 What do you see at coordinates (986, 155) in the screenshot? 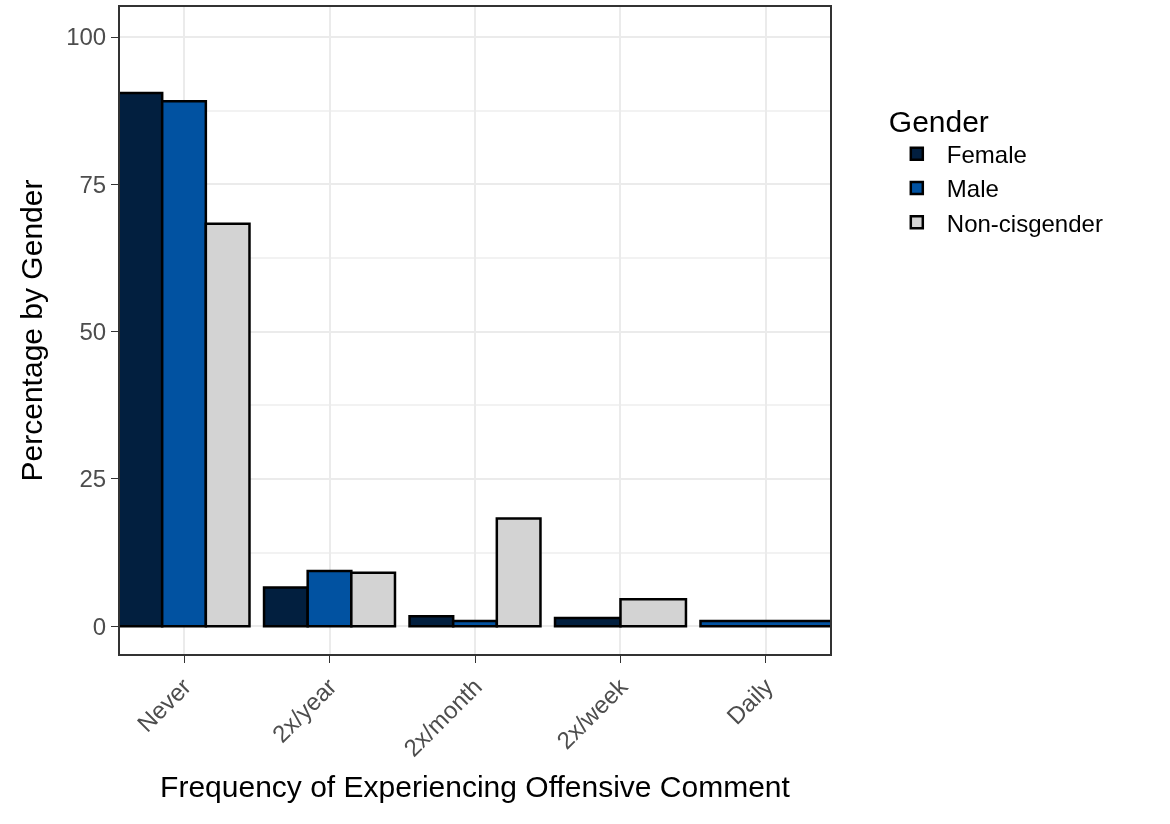
I see `legend-label: Female` at bounding box center [986, 155].